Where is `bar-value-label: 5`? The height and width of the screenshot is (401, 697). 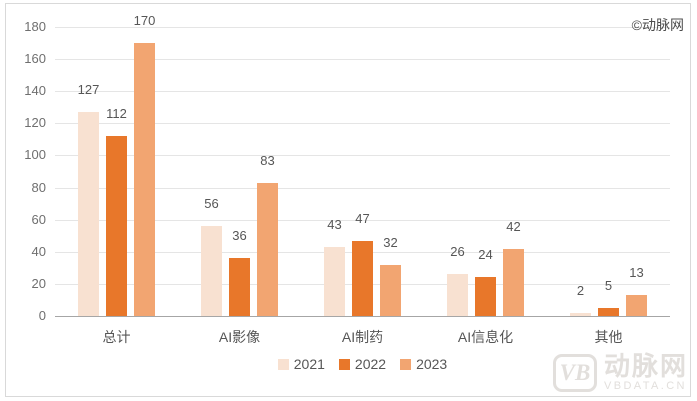 bar-value-label: 5 is located at coordinates (608, 285).